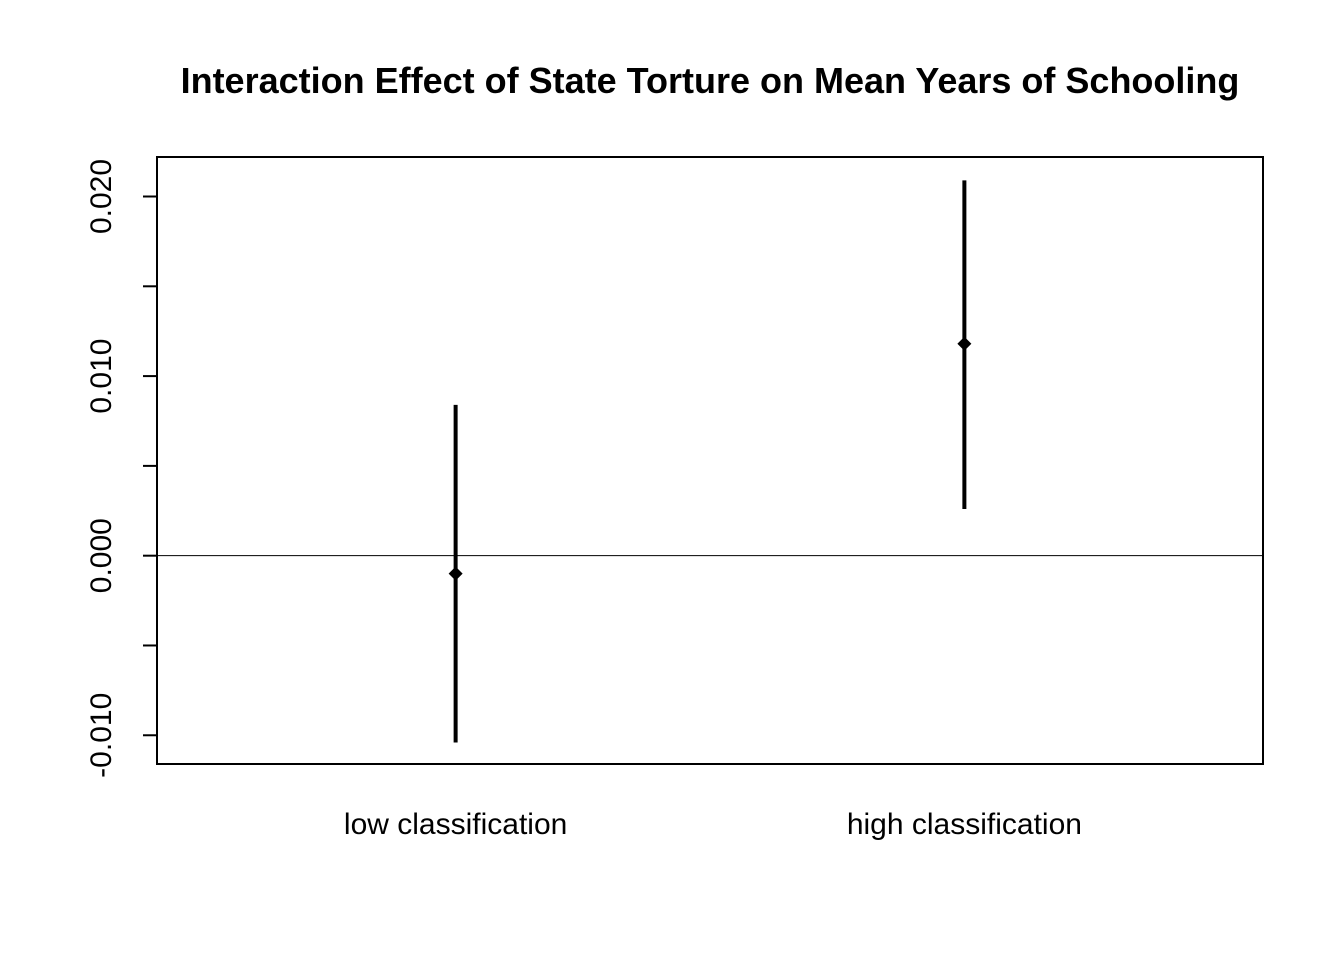 Image resolution: width=1344 pixels, height=960 pixels. What do you see at coordinates (101, 196) in the screenshot?
I see `y-tick-label: 0.020` at bounding box center [101, 196].